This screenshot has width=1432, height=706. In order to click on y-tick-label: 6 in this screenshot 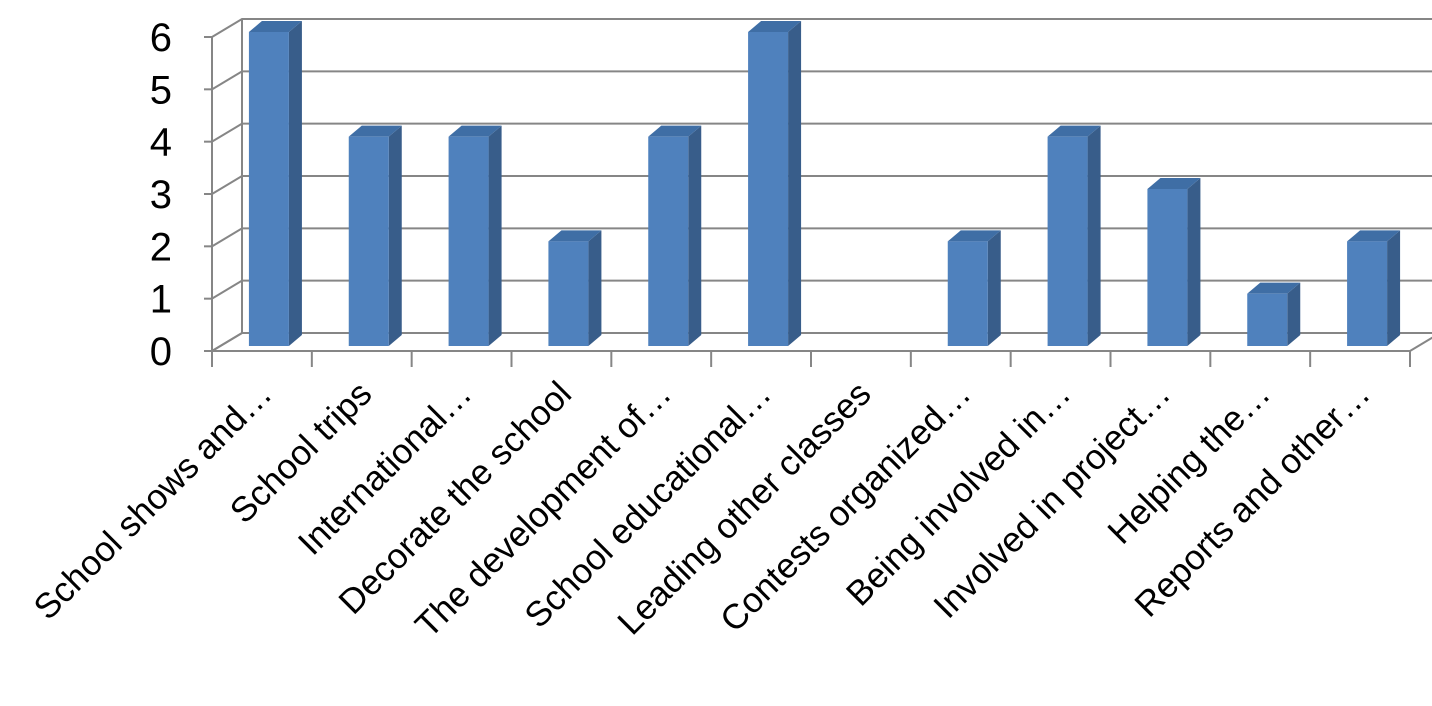, I will do `click(161, 38)`.